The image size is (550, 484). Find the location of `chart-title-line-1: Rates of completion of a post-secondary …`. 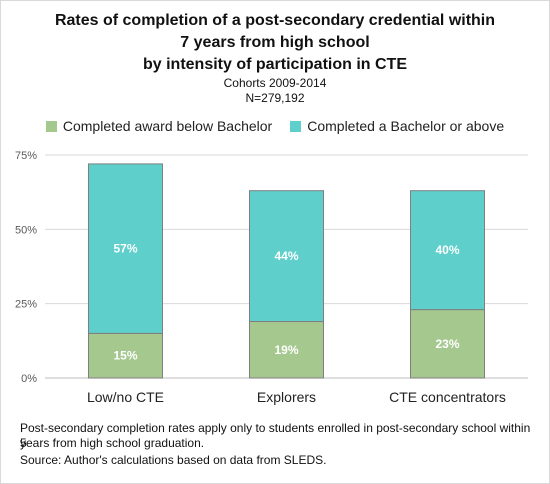

chart-title-line-1: Rates of completion of a post-secondary … is located at coordinates (275, 20).